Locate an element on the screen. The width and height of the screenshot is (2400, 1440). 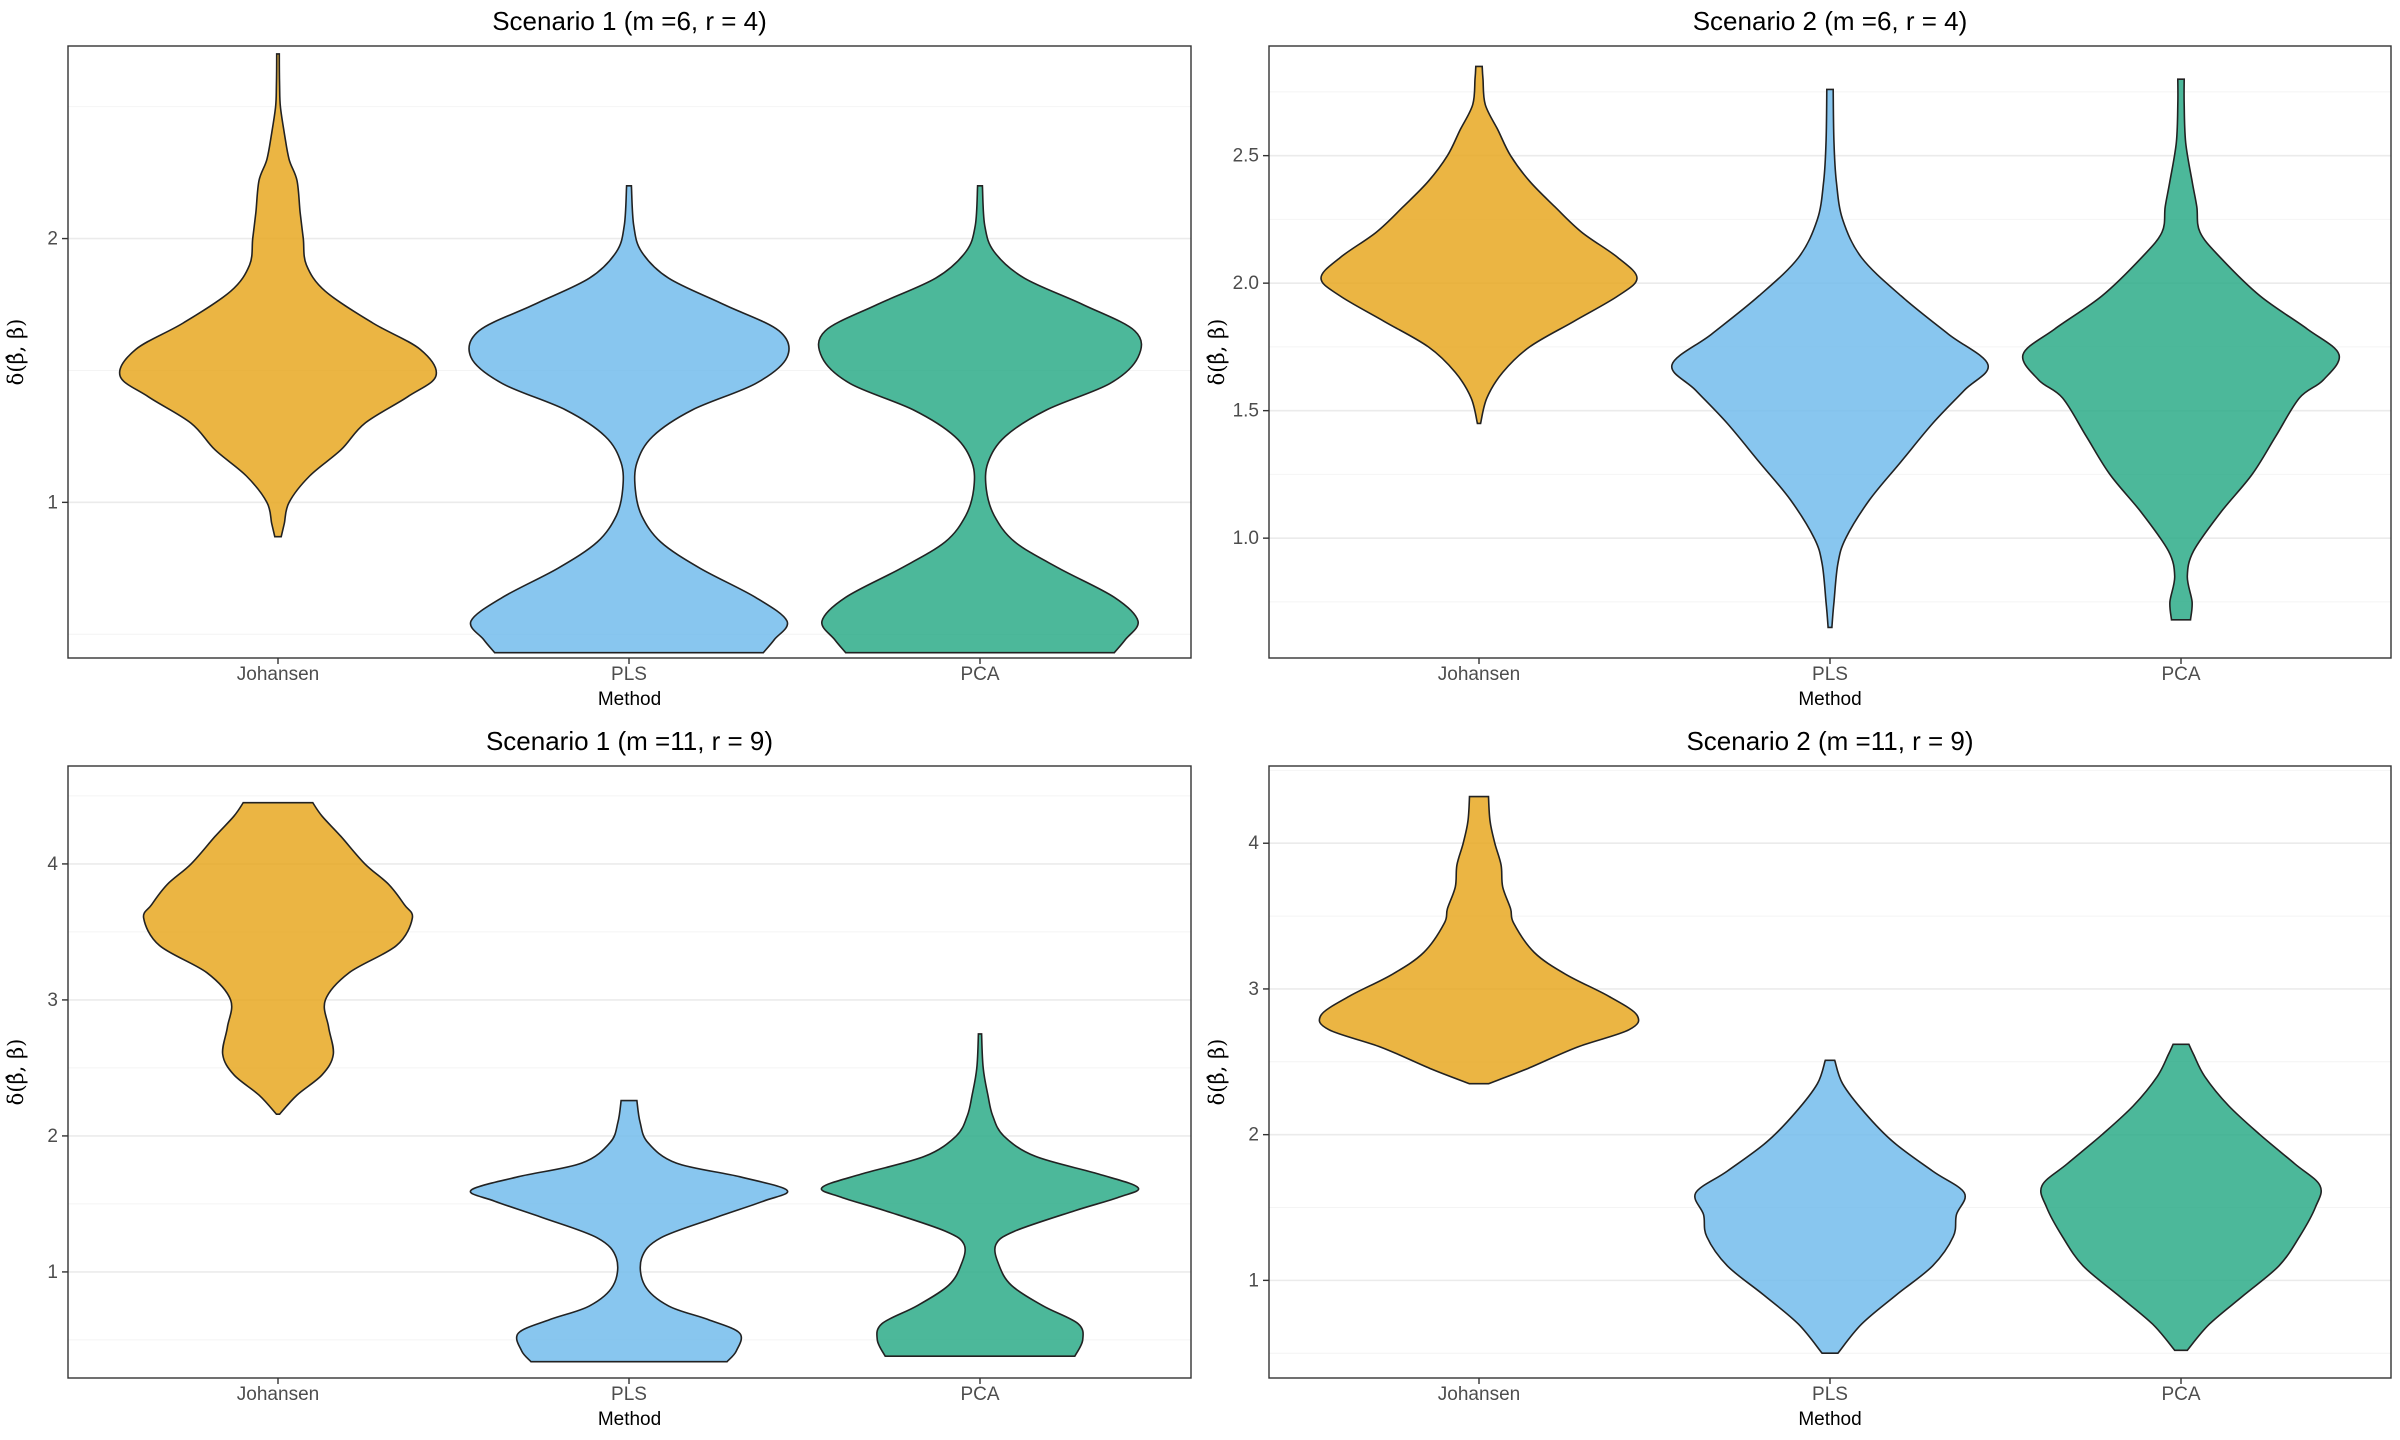
panel-title: Scenario 2 (m =6, r = 4) is located at coordinates (1830, 21).